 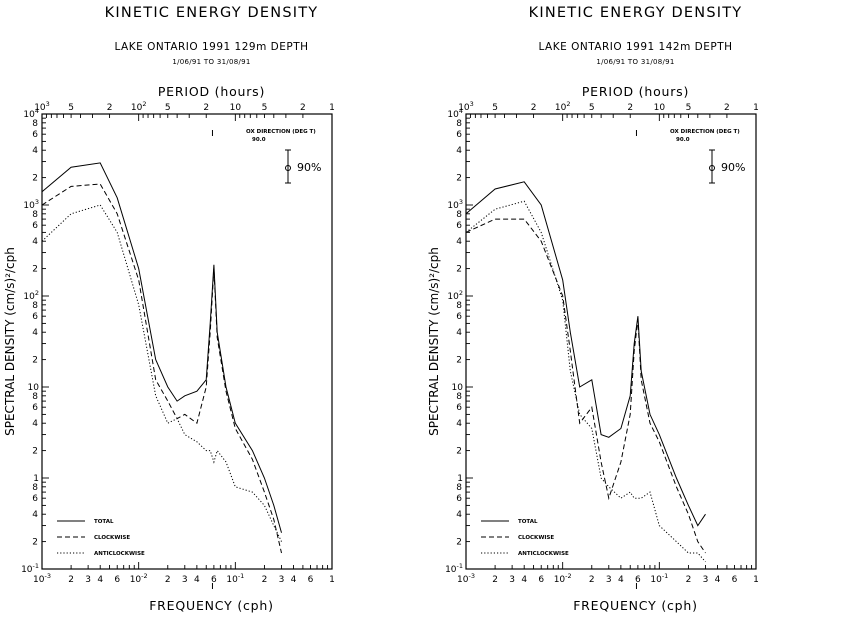 I want to click on y-tick-label: 10³, so click(x=455, y=204).